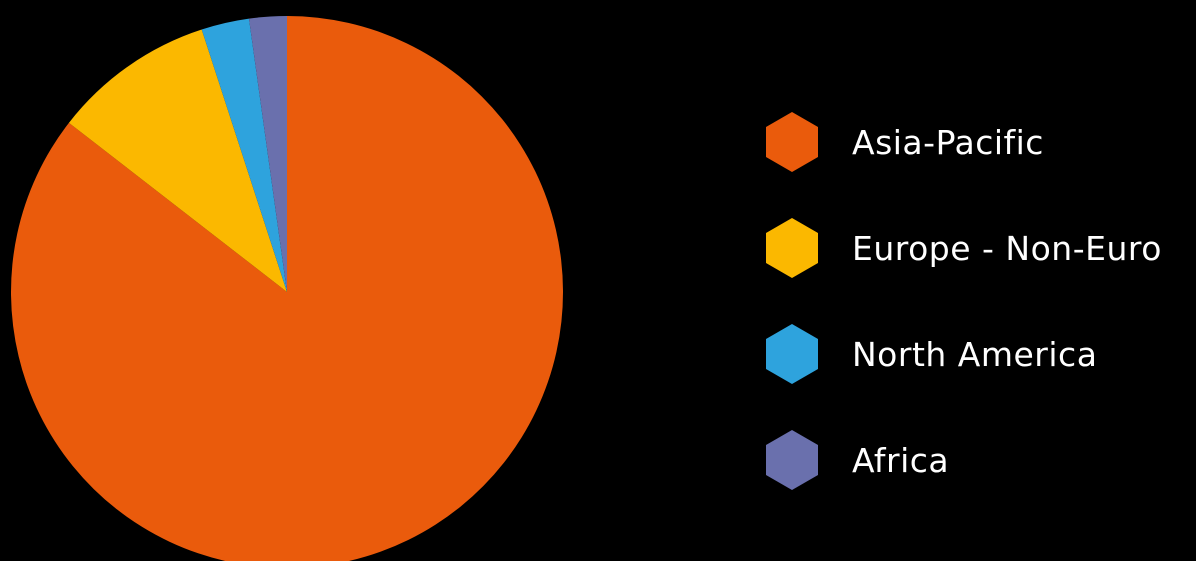 This screenshot has width=1196, height=561. I want to click on legend-item-north-america: North America, so click(975, 354).